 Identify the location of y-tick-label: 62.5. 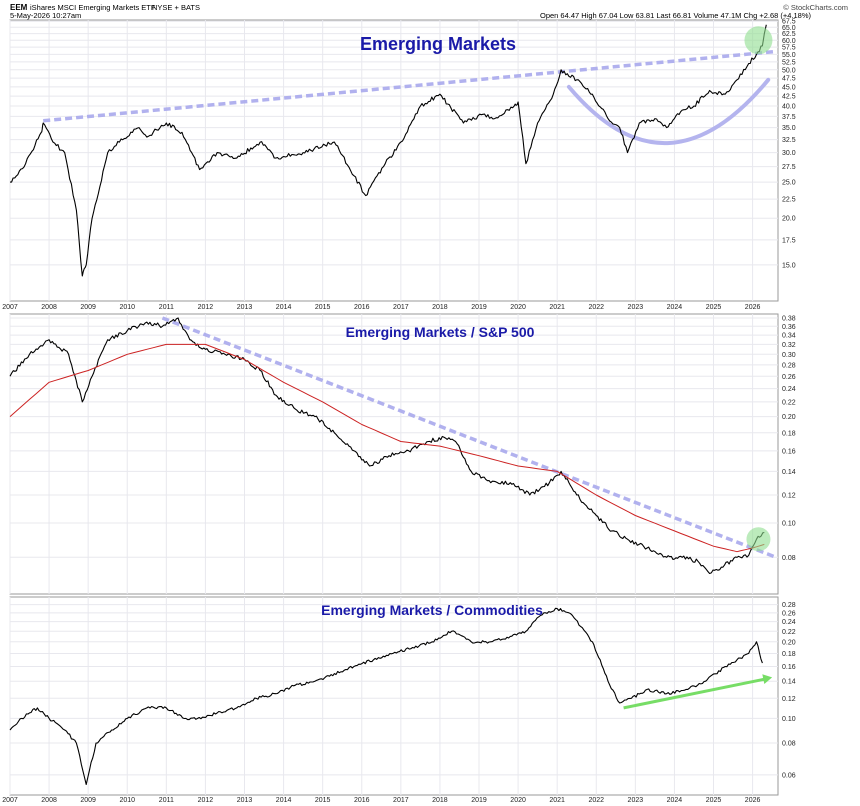
(789, 34).